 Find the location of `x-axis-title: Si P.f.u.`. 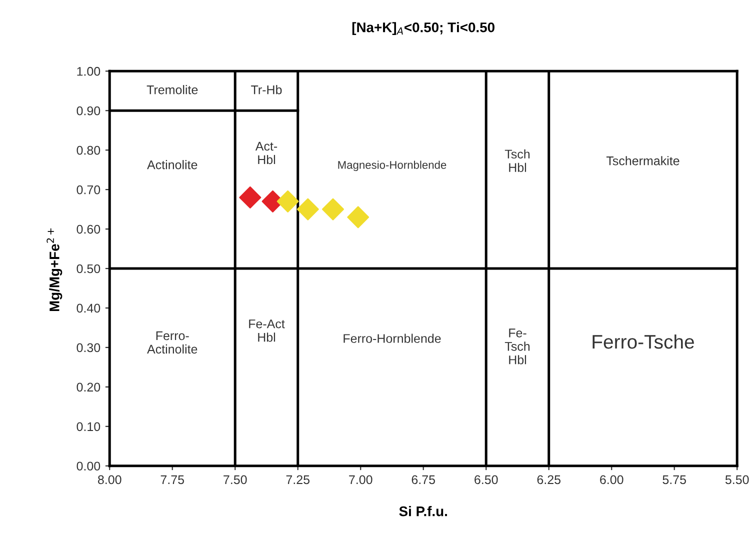

x-axis-title: Si P.f.u. is located at coordinates (423, 511).